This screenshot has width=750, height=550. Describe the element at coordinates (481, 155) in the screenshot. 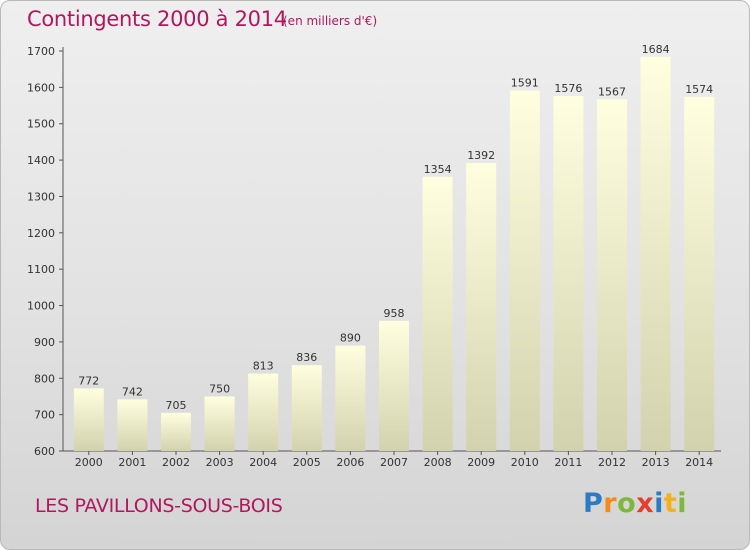

I see `data-label: 1392` at that location.